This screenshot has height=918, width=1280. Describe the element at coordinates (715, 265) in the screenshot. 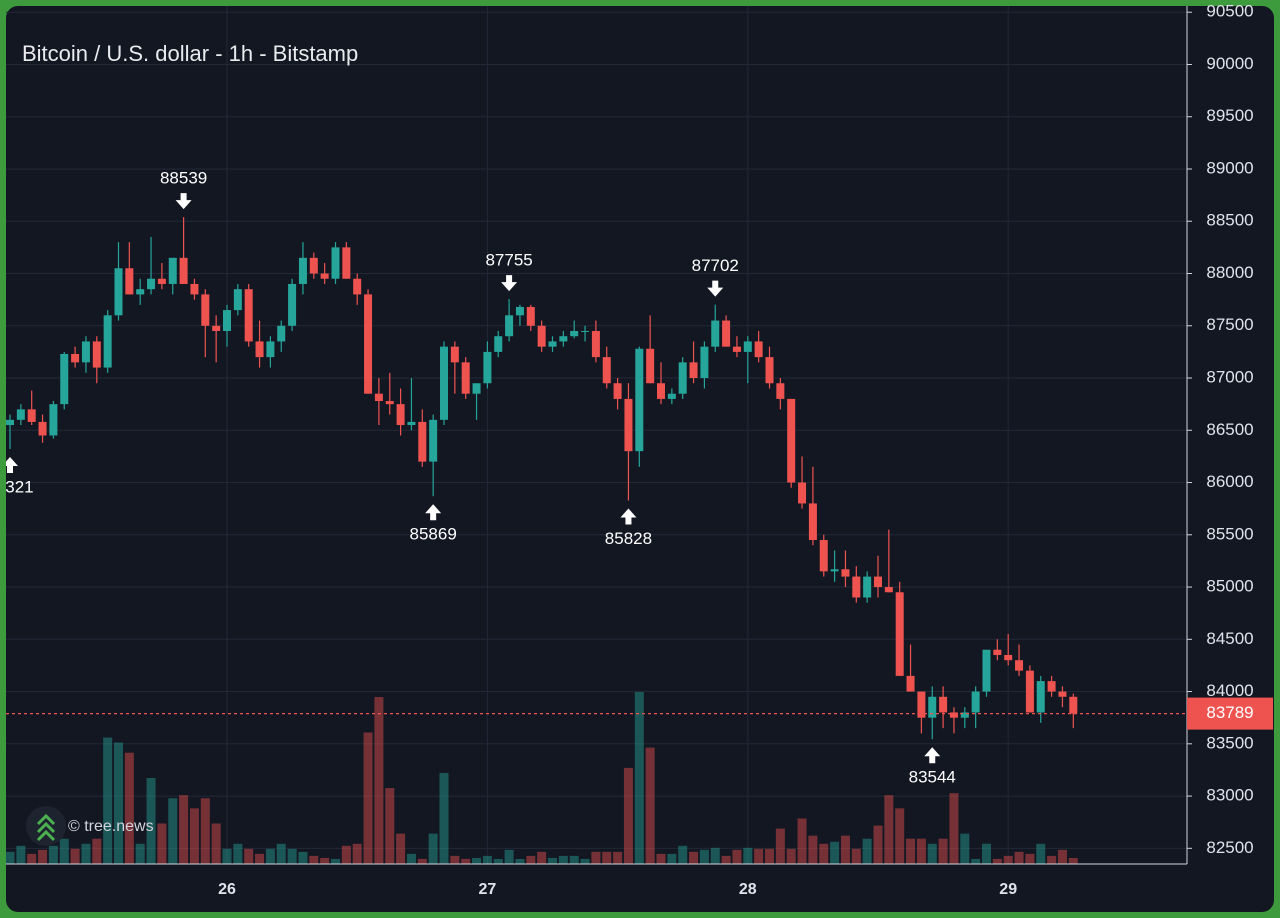

I see `high-label: 87702` at that location.